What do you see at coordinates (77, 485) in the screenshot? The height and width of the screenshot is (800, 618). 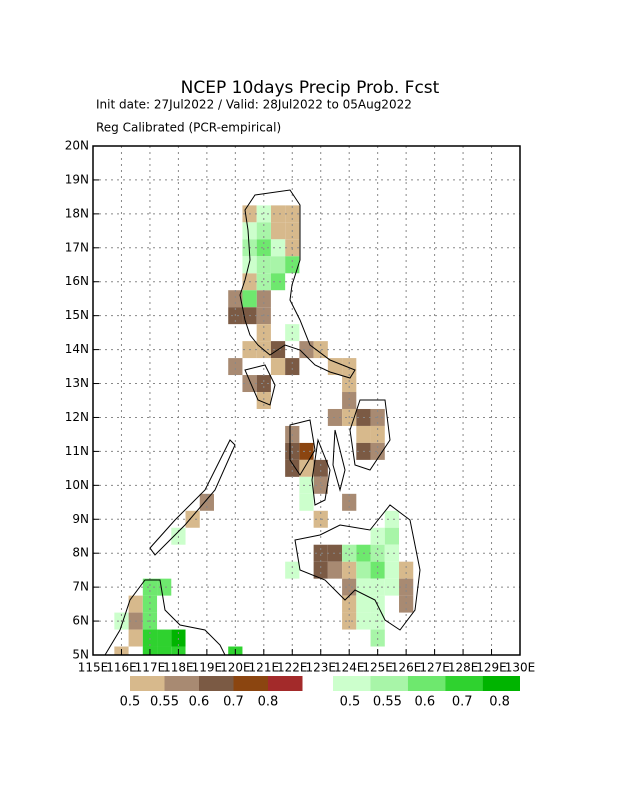 I see `y-tick-label: 10N` at bounding box center [77, 485].